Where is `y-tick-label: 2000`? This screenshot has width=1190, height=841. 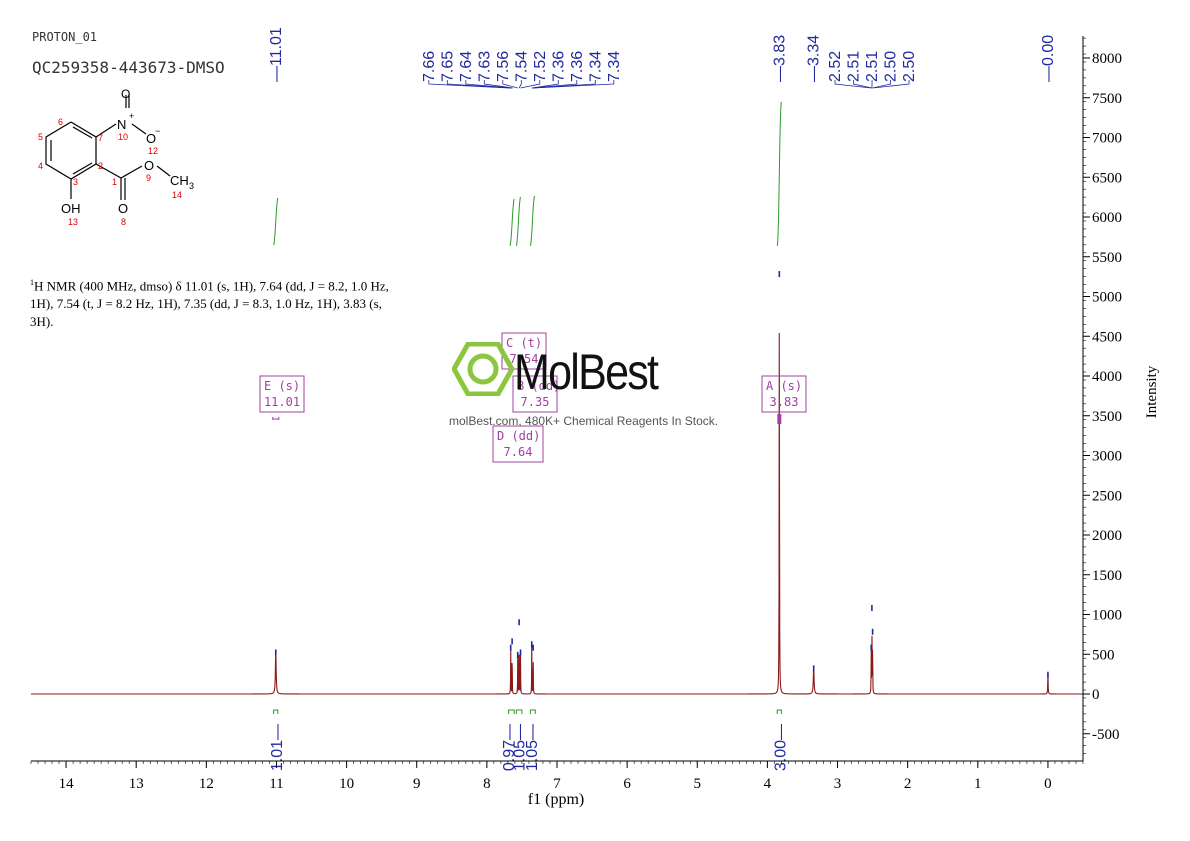
y-tick-label: 2000 is located at coordinates (1107, 536).